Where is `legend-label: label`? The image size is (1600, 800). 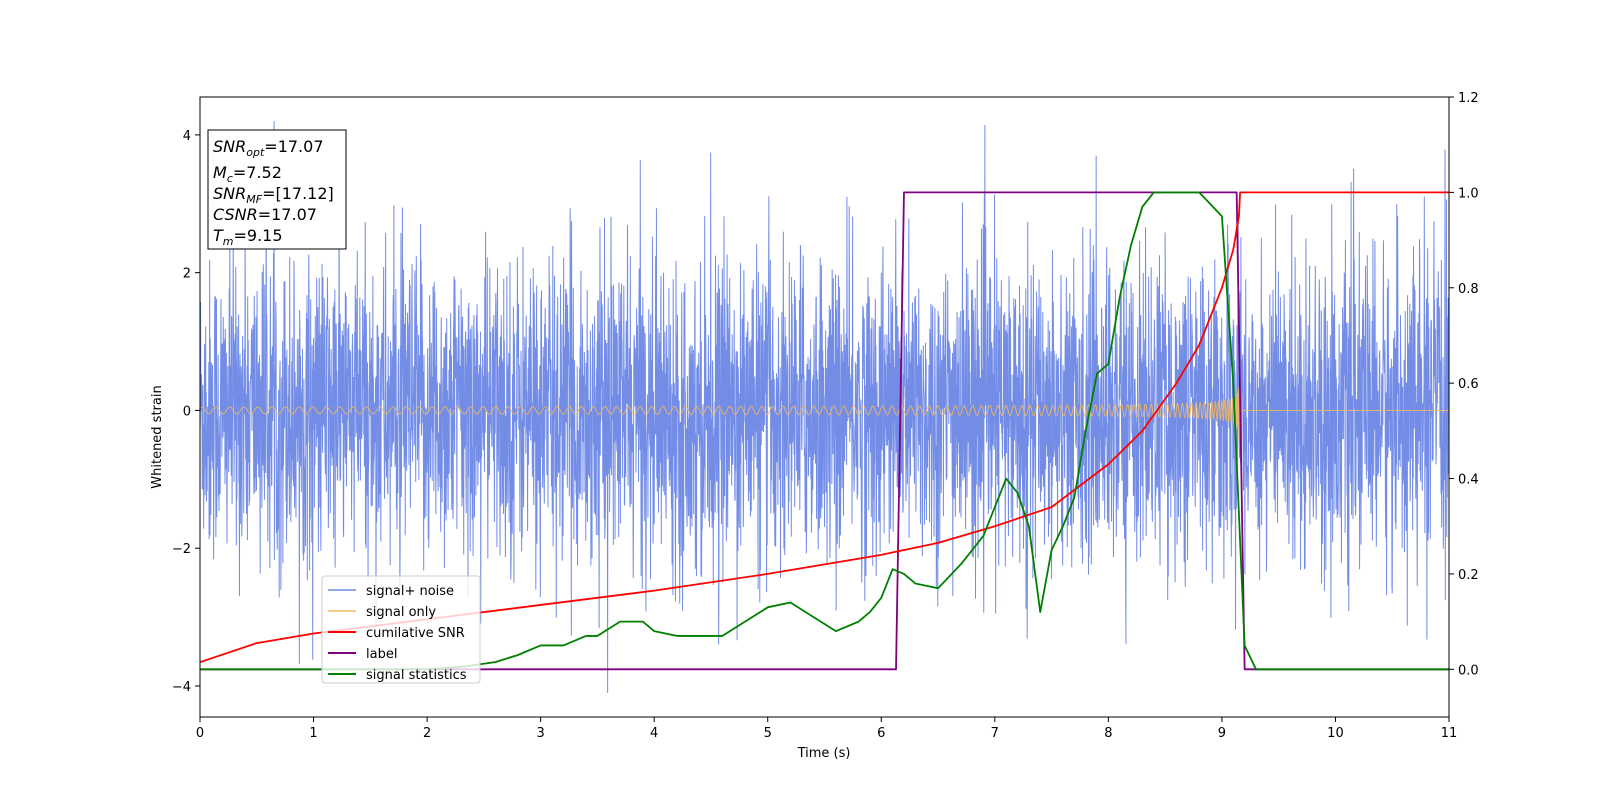 legend-label: label is located at coordinates (381, 654).